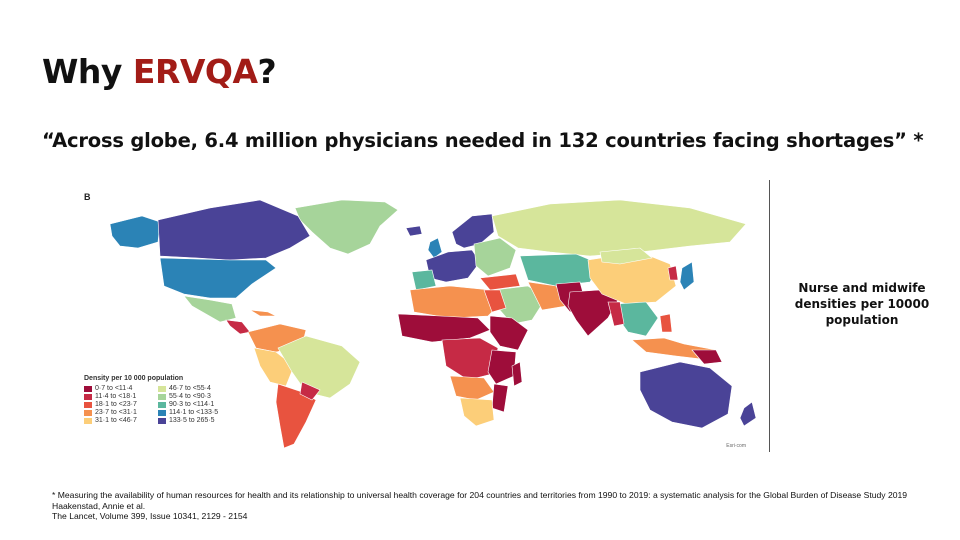 The height and width of the screenshot is (540, 960). Describe the element at coordinates (500, 398) in the screenshot. I see `region-mozambique` at that location.